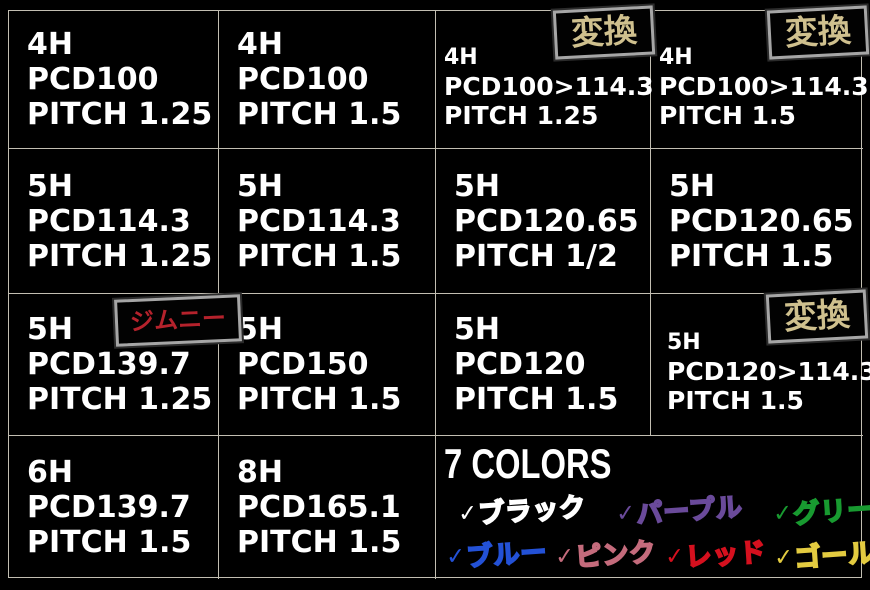  I want to click on color-option-gold: ✓ ゴールド, so click(821, 554).